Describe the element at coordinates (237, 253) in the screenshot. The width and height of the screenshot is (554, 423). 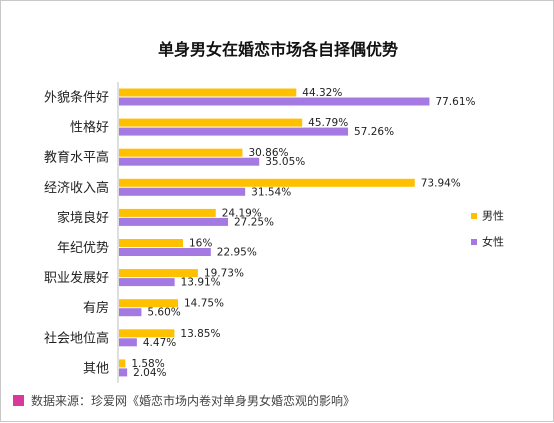
I see `value-label-female: 22.95%` at that location.